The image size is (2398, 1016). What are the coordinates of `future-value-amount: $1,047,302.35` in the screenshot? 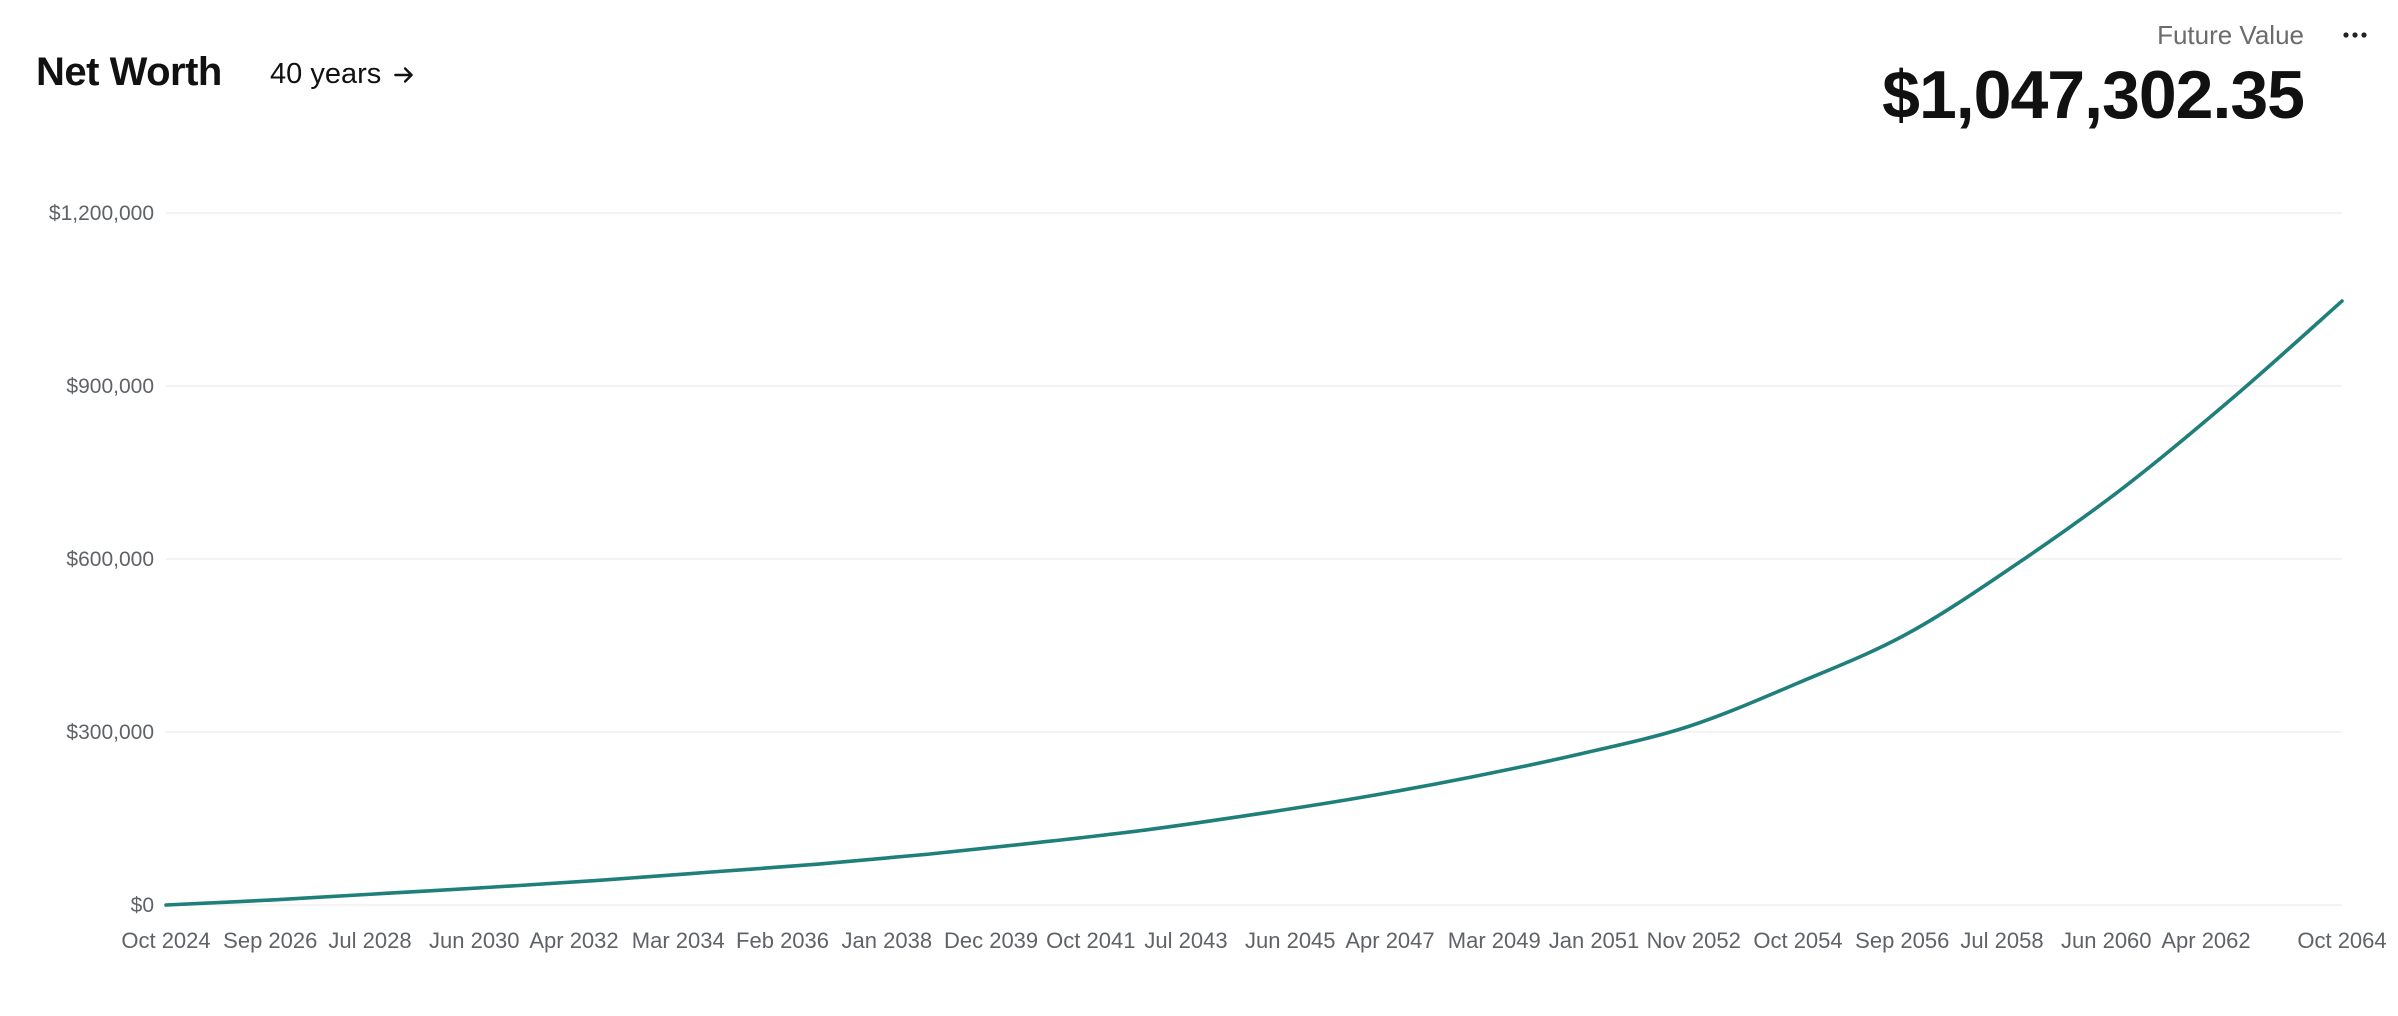 It's located at (2093, 95).